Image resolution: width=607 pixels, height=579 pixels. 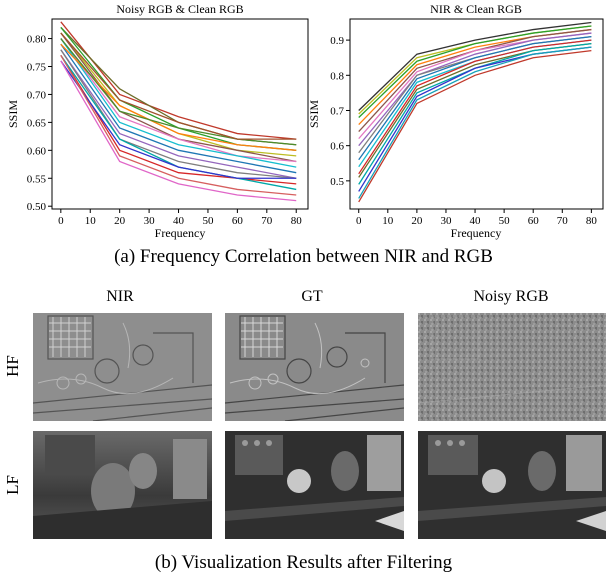 I want to click on image-gt-lf, so click(x=314, y=485).